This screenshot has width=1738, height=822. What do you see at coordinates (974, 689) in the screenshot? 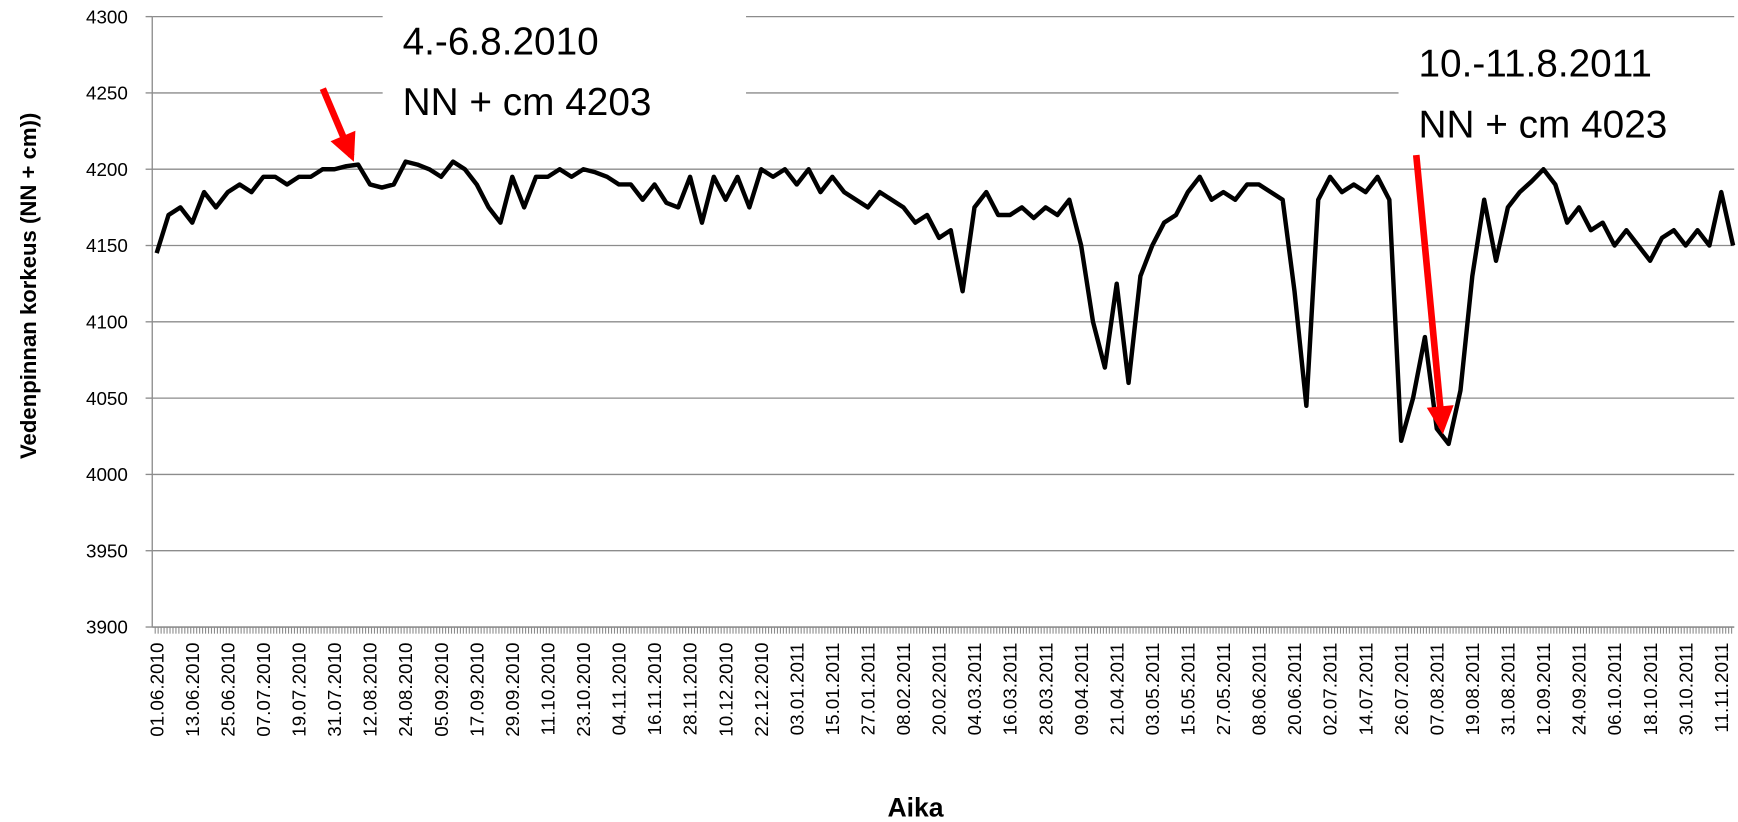
I see `x-tick-label: 04.03.2011` at bounding box center [974, 689].